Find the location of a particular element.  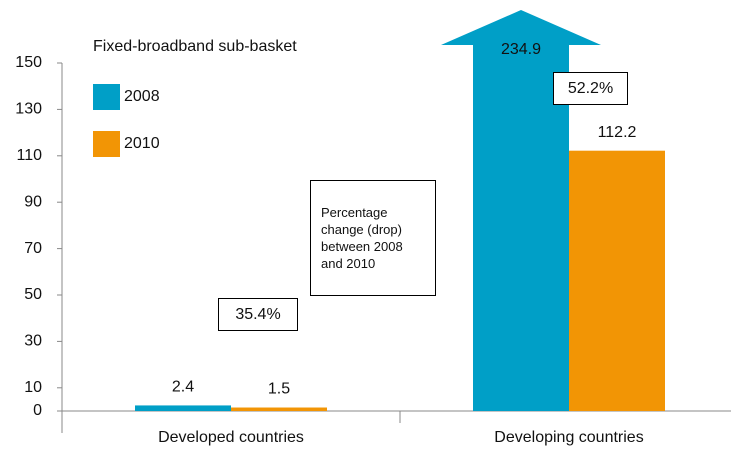

annotation: 35.4% is located at coordinates (258, 314).